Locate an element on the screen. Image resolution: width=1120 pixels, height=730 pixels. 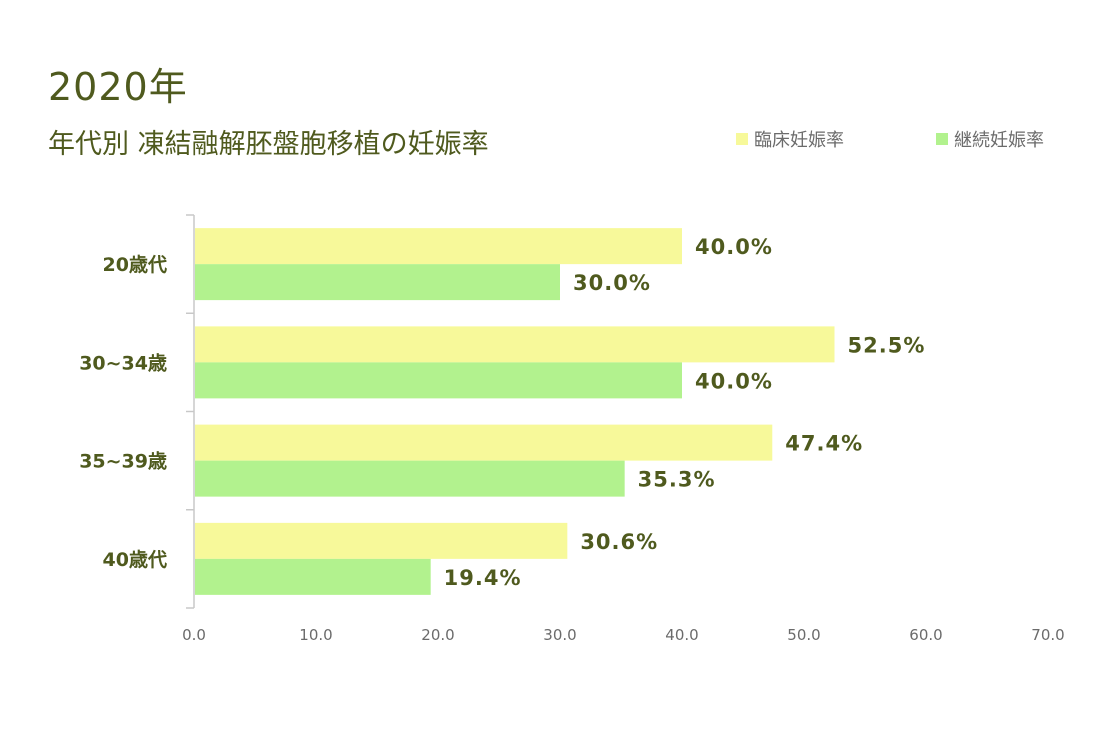
data-label: 19.4% is located at coordinates (483, 578).